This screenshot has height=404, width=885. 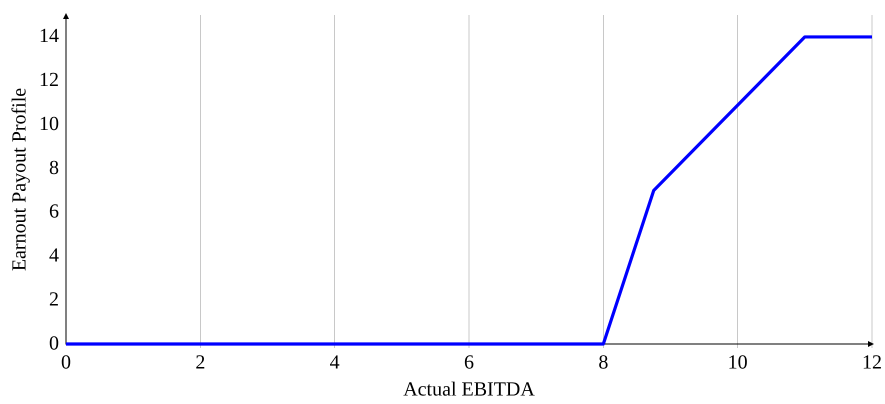 I want to click on x-tick-label: 6, so click(x=469, y=362).